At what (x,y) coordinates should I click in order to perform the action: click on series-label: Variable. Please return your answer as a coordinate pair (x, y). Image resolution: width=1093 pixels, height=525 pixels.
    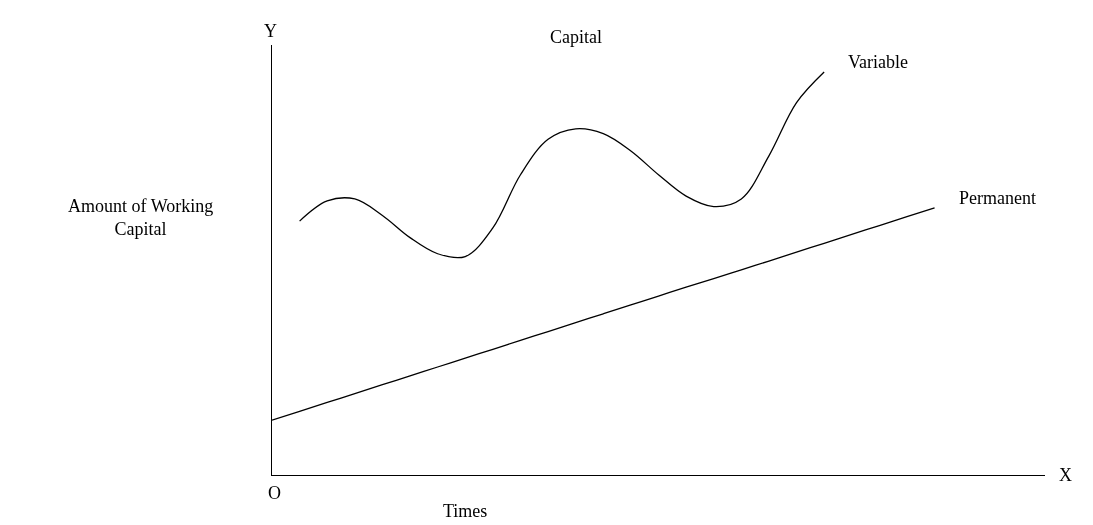
    Looking at the image, I should click on (878, 62).